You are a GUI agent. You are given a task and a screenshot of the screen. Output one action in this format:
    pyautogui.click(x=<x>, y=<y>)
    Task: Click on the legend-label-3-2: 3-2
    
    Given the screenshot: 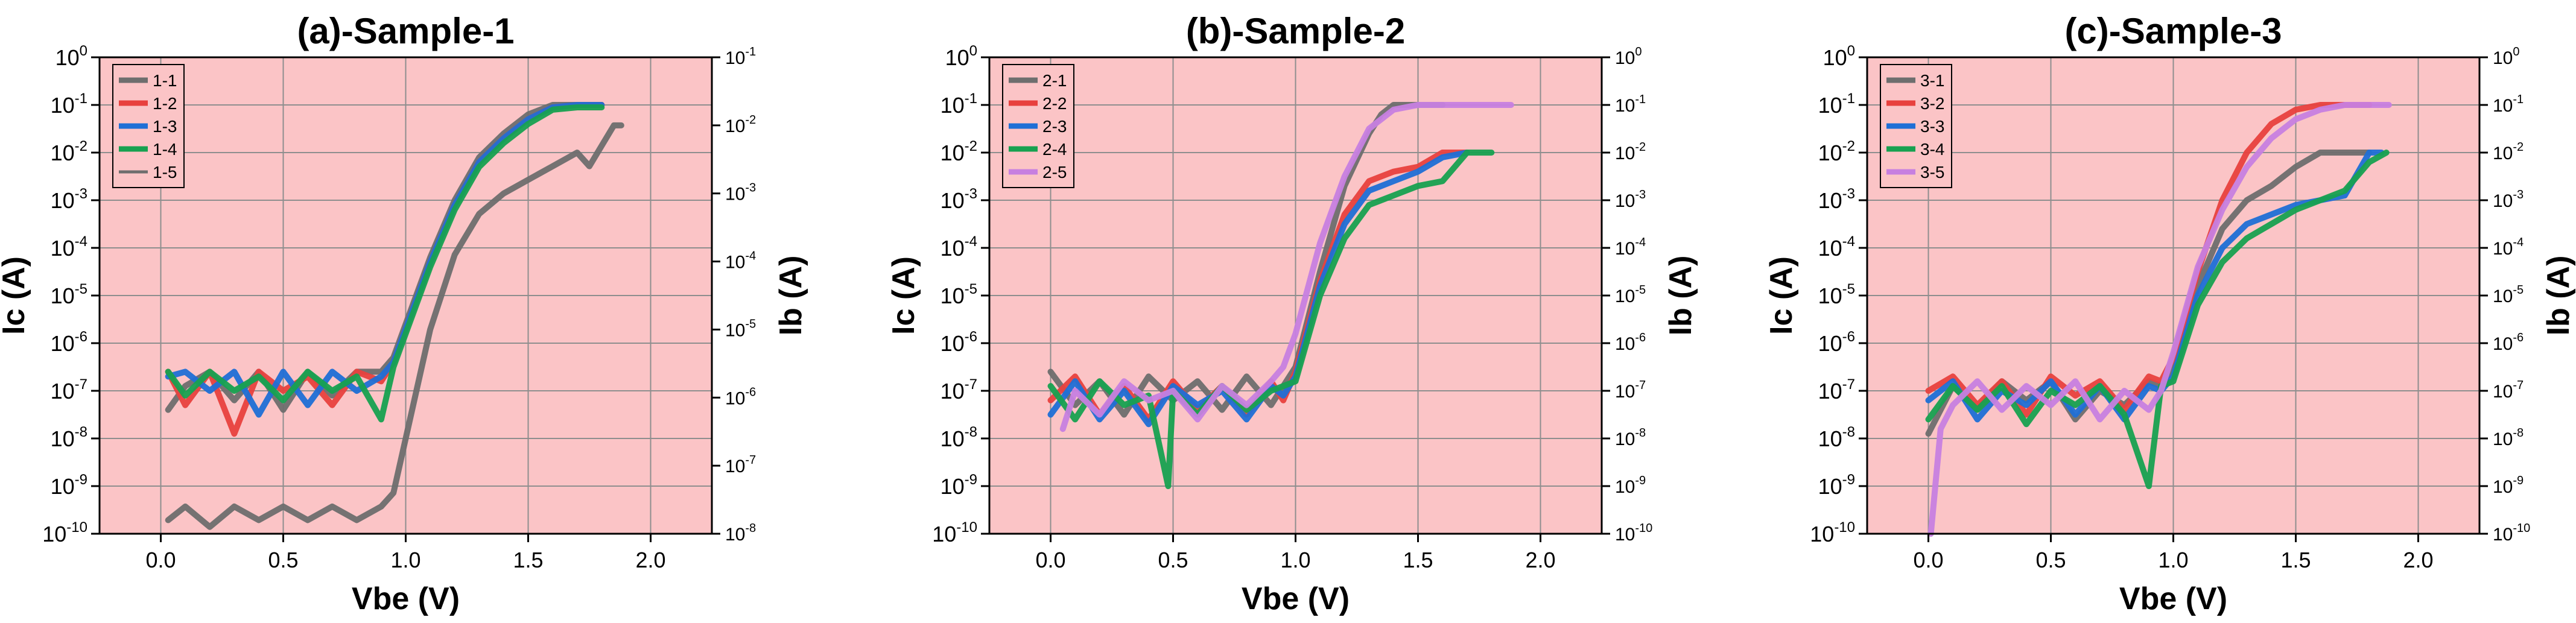 What is the action you would take?
    pyautogui.click(x=1932, y=103)
    